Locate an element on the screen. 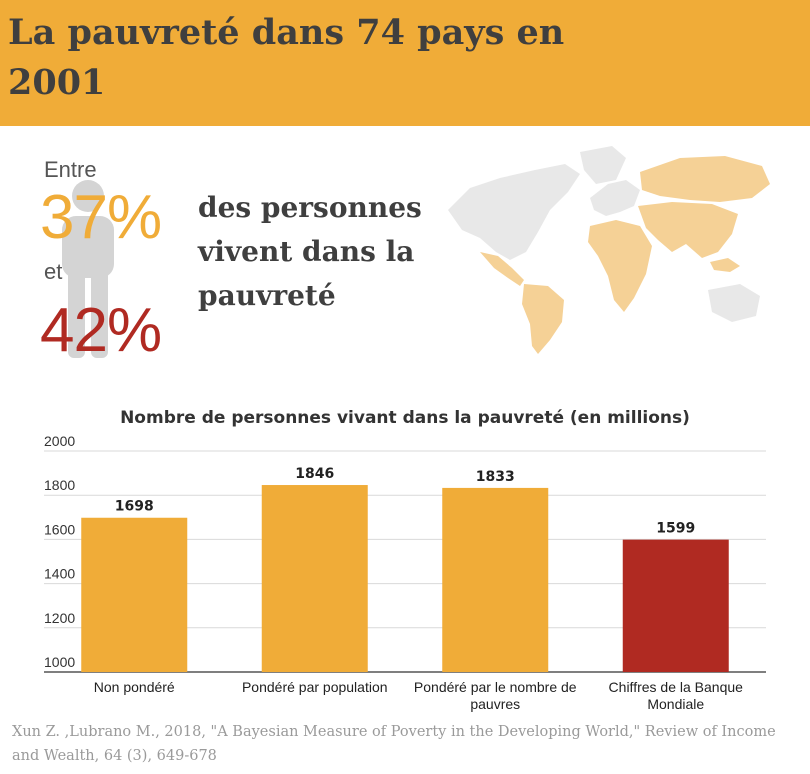 The height and width of the screenshot is (774, 810). person-icon is located at coordinates (88, 269).